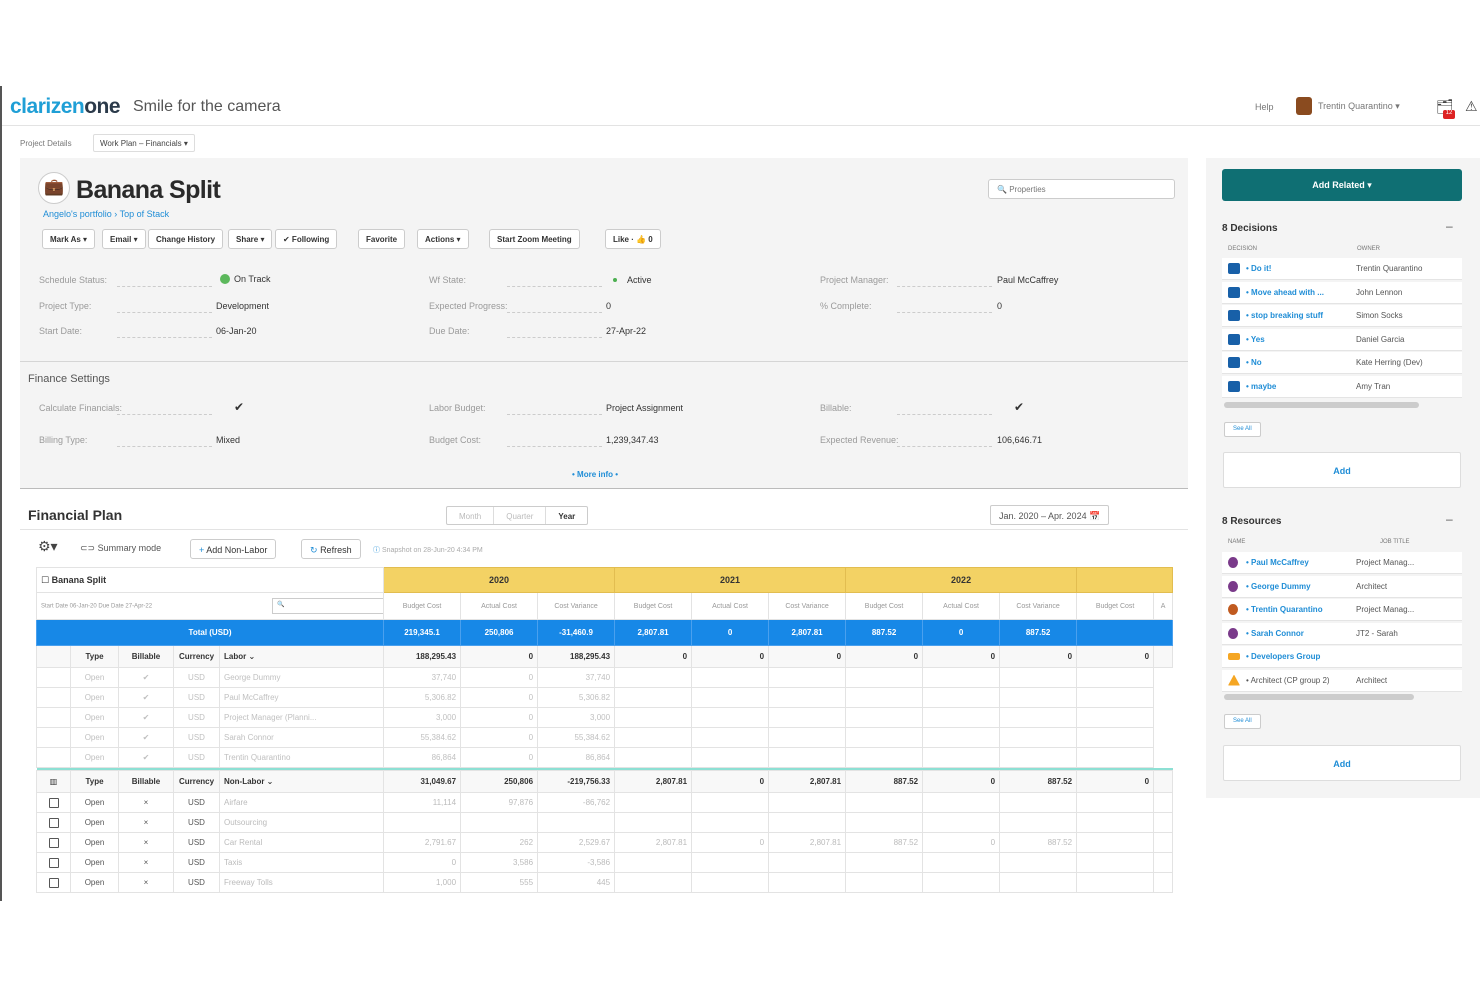 This screenshot has width=1480, height=987. I want to click on expense-name-cell: Outsourcing, so click(301, 822).